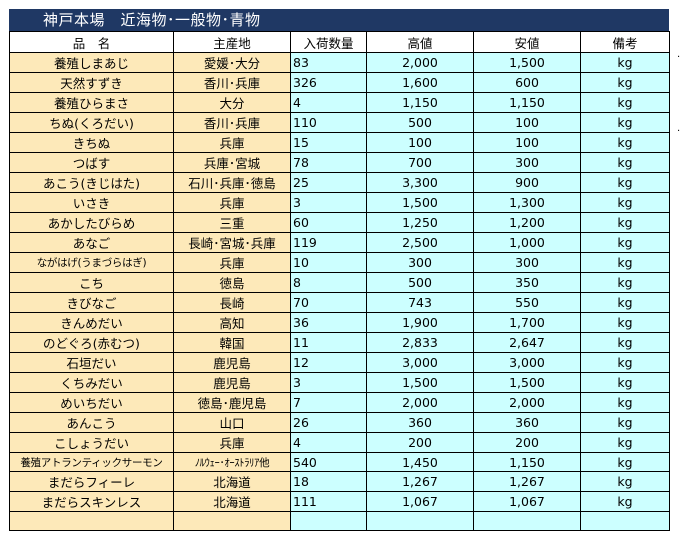 Image resolution: width=683 pixels, height=546 pixels. What do you see at coordinates (91, 62) in the screenshot?
I see `cell-name: 養殖しまあじ` at bounding box center [91, 62].